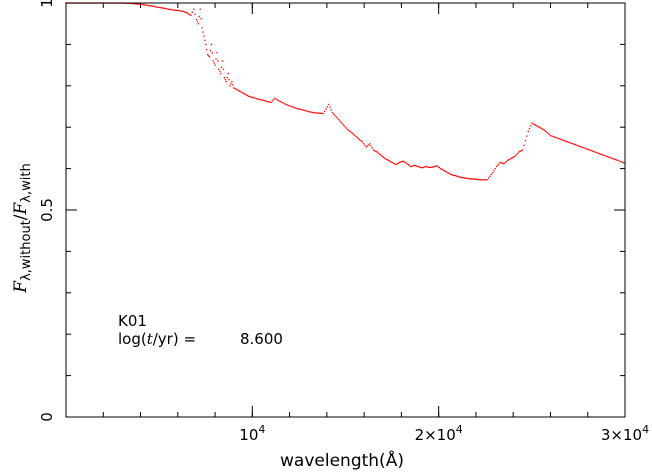  What do you see at coordinates (21, 287) in the screenshot?
I see `y-title-main: F` at bounding box center [21, 287].